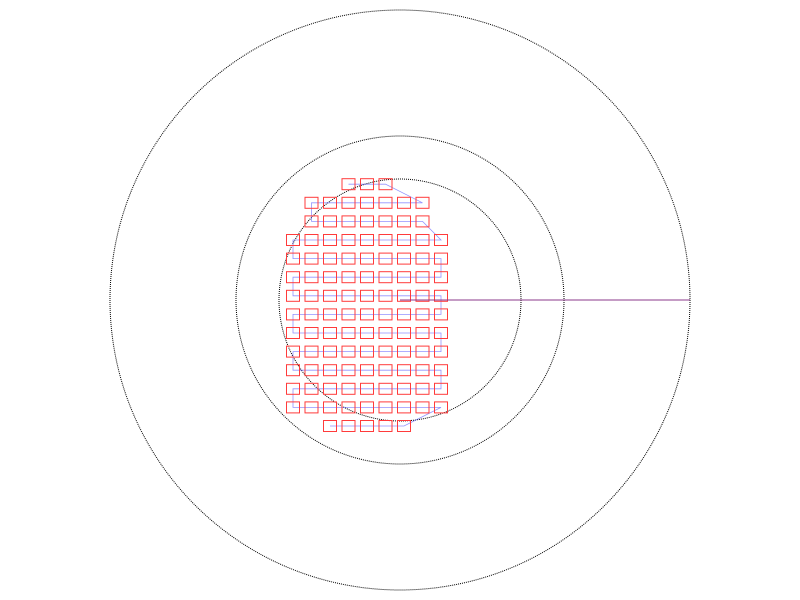 This screenshot has width=800, height=600. I want to click on cell-path-layer, so click(367, 305).